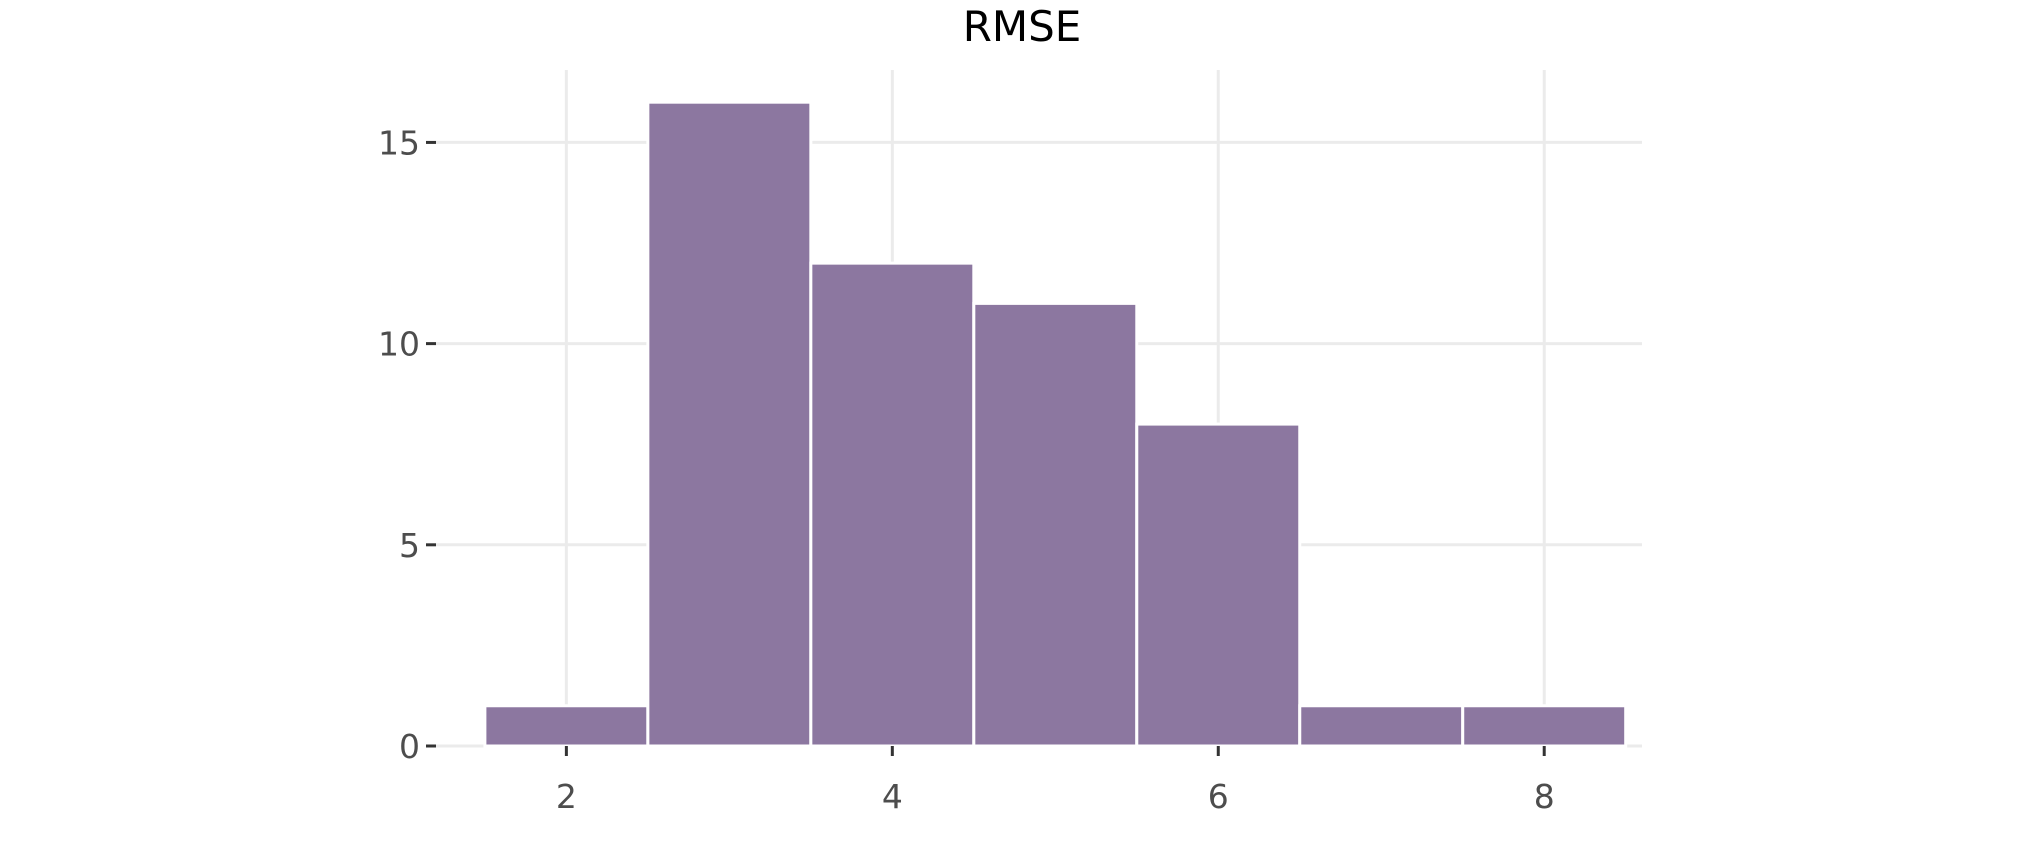 The height and width of the screenshot is (852, 2044). What do you see at coordinates (1218, 796) in the screenshot?
I see `x-tick-label: 6` at bounding box center [1218, 796].